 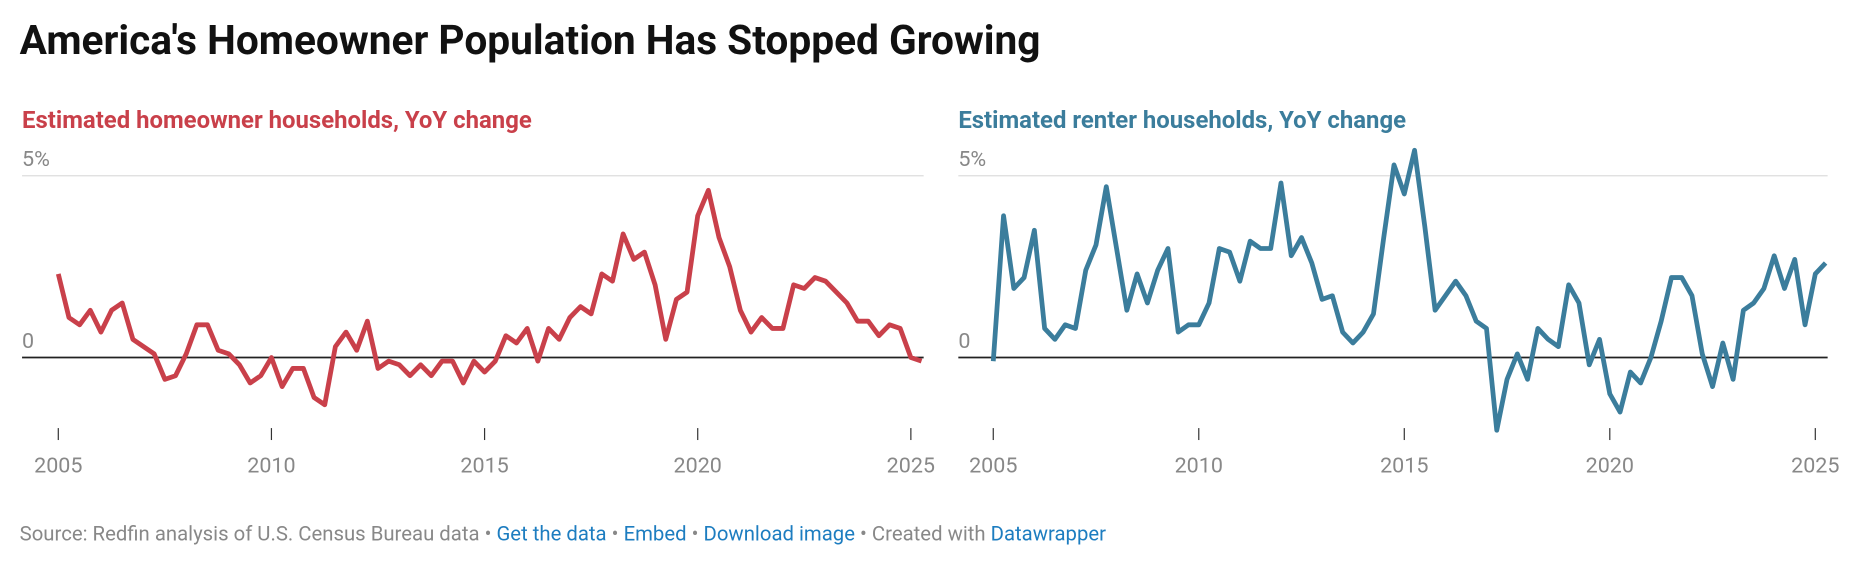 What do you see at coordinates (1182, 120) in the screenshot?
I see `subtitle: Estimated renter households, YoY change` at bounding box center [1182, 120].